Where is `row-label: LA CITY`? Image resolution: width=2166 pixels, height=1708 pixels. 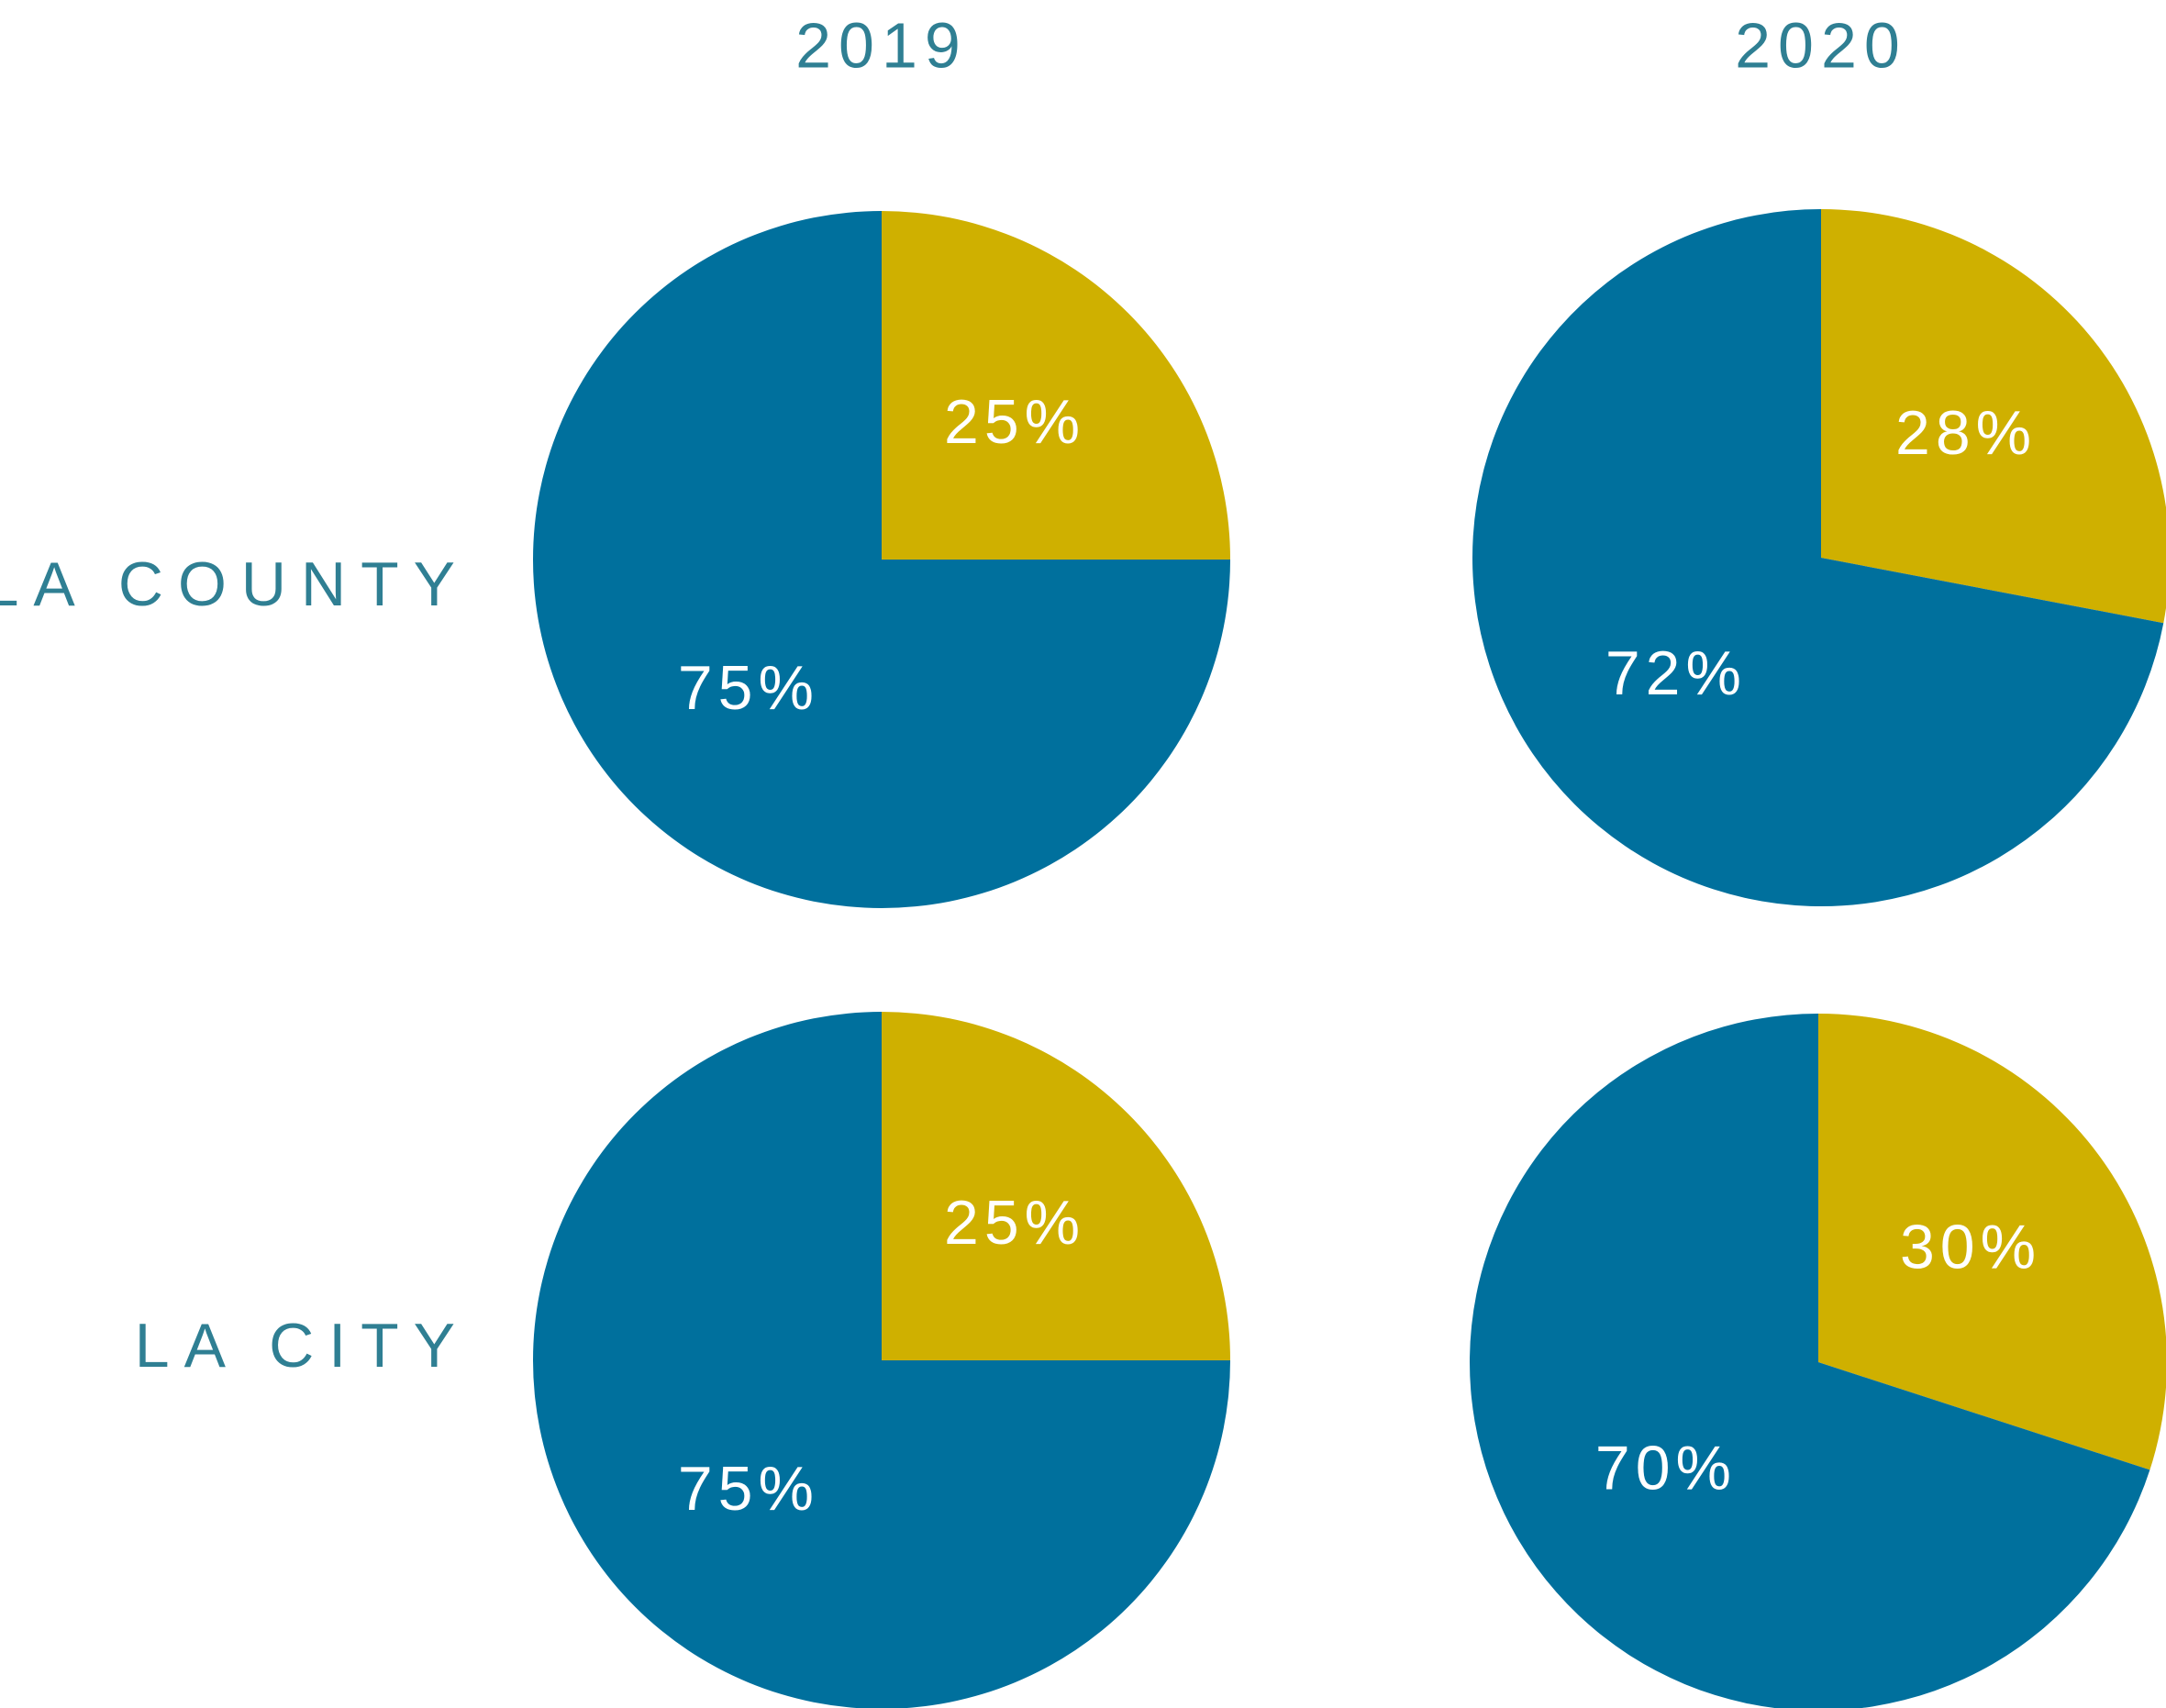
row-label: LA CITY is located at coordinates (302, 1346).